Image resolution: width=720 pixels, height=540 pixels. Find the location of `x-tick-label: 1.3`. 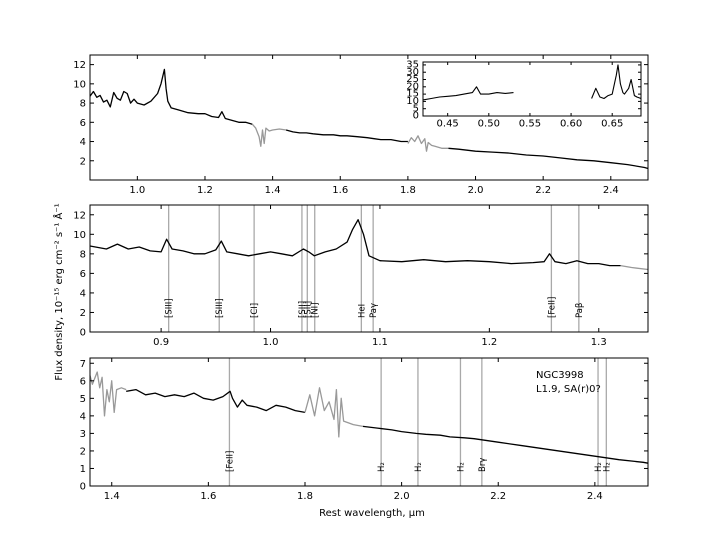

x-tick-label: 1.3 is located at coordinates (599, 342).